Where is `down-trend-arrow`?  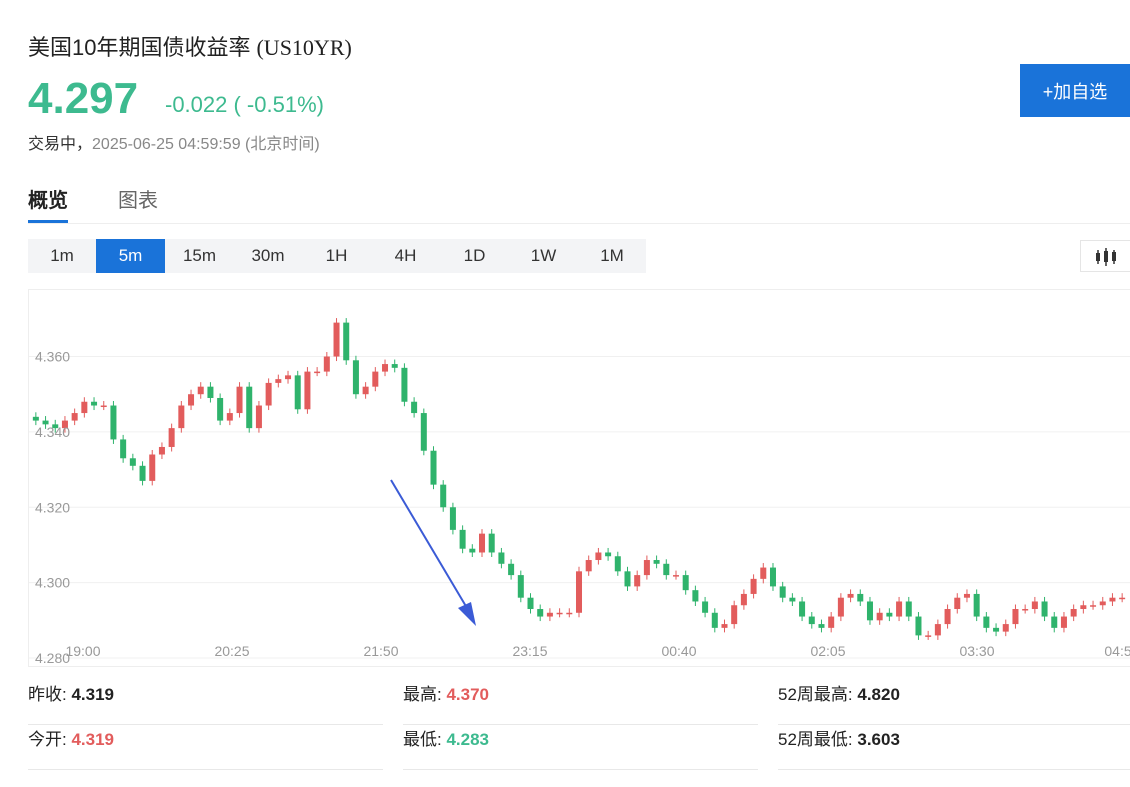
down-trend-arrow is located at coordinates (433, 552).